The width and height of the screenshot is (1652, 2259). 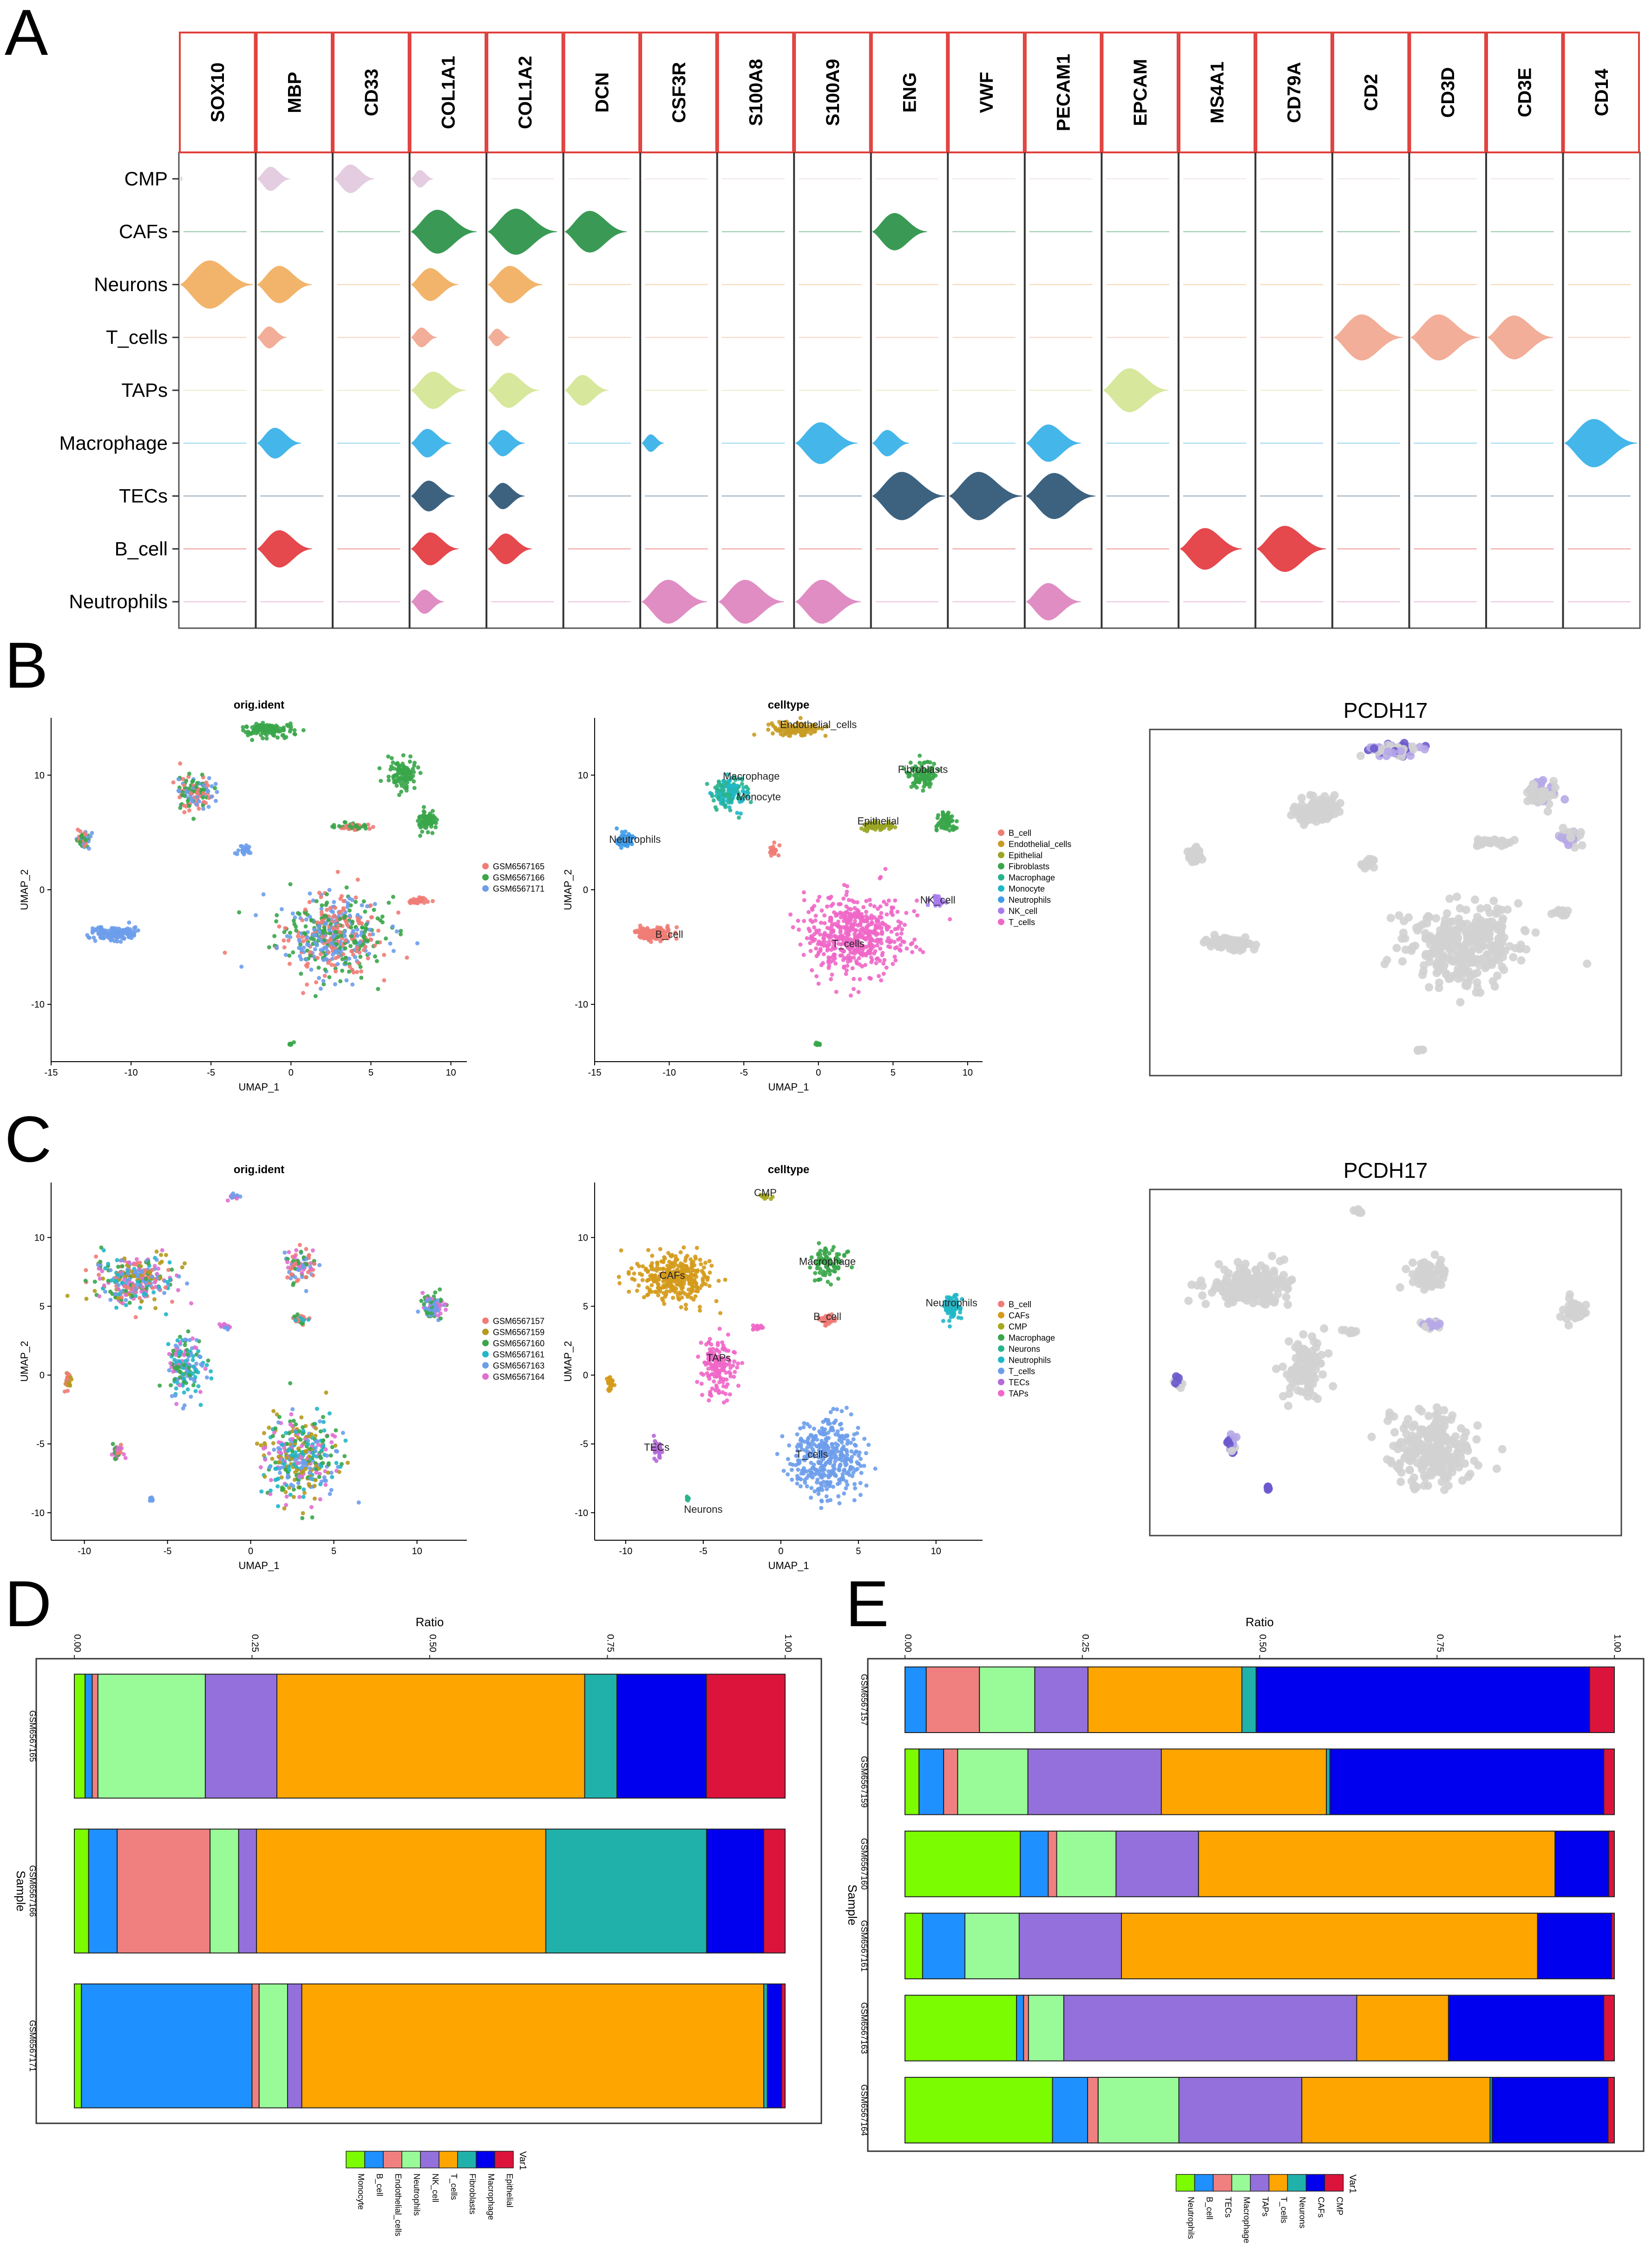 I want to click on violin-taps-epcam, so click(x=1135, y=390).